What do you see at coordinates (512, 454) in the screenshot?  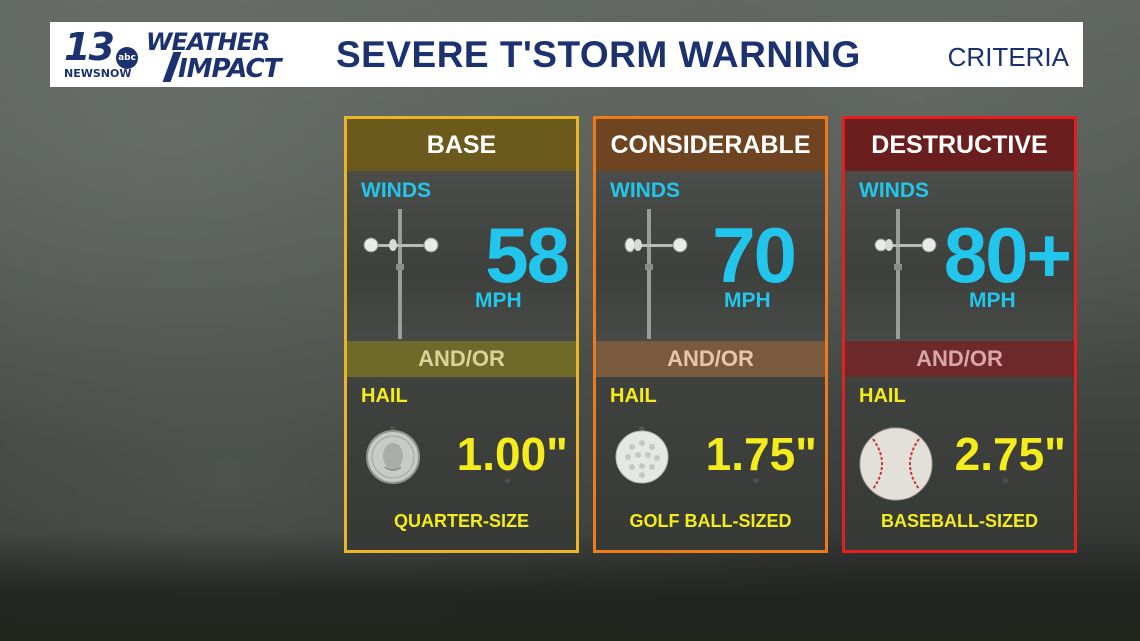 I see `hail-size-value: 1.00"` at bounding box center [512, 454].